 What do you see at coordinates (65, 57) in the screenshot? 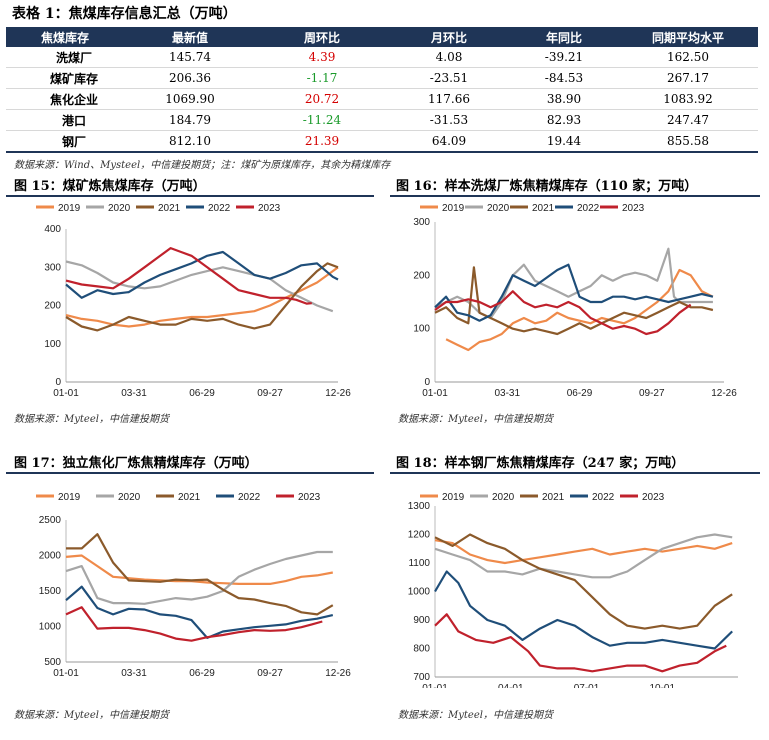
I see `row-name-cell: 洗煤厂` at bounding box center [65, 57].